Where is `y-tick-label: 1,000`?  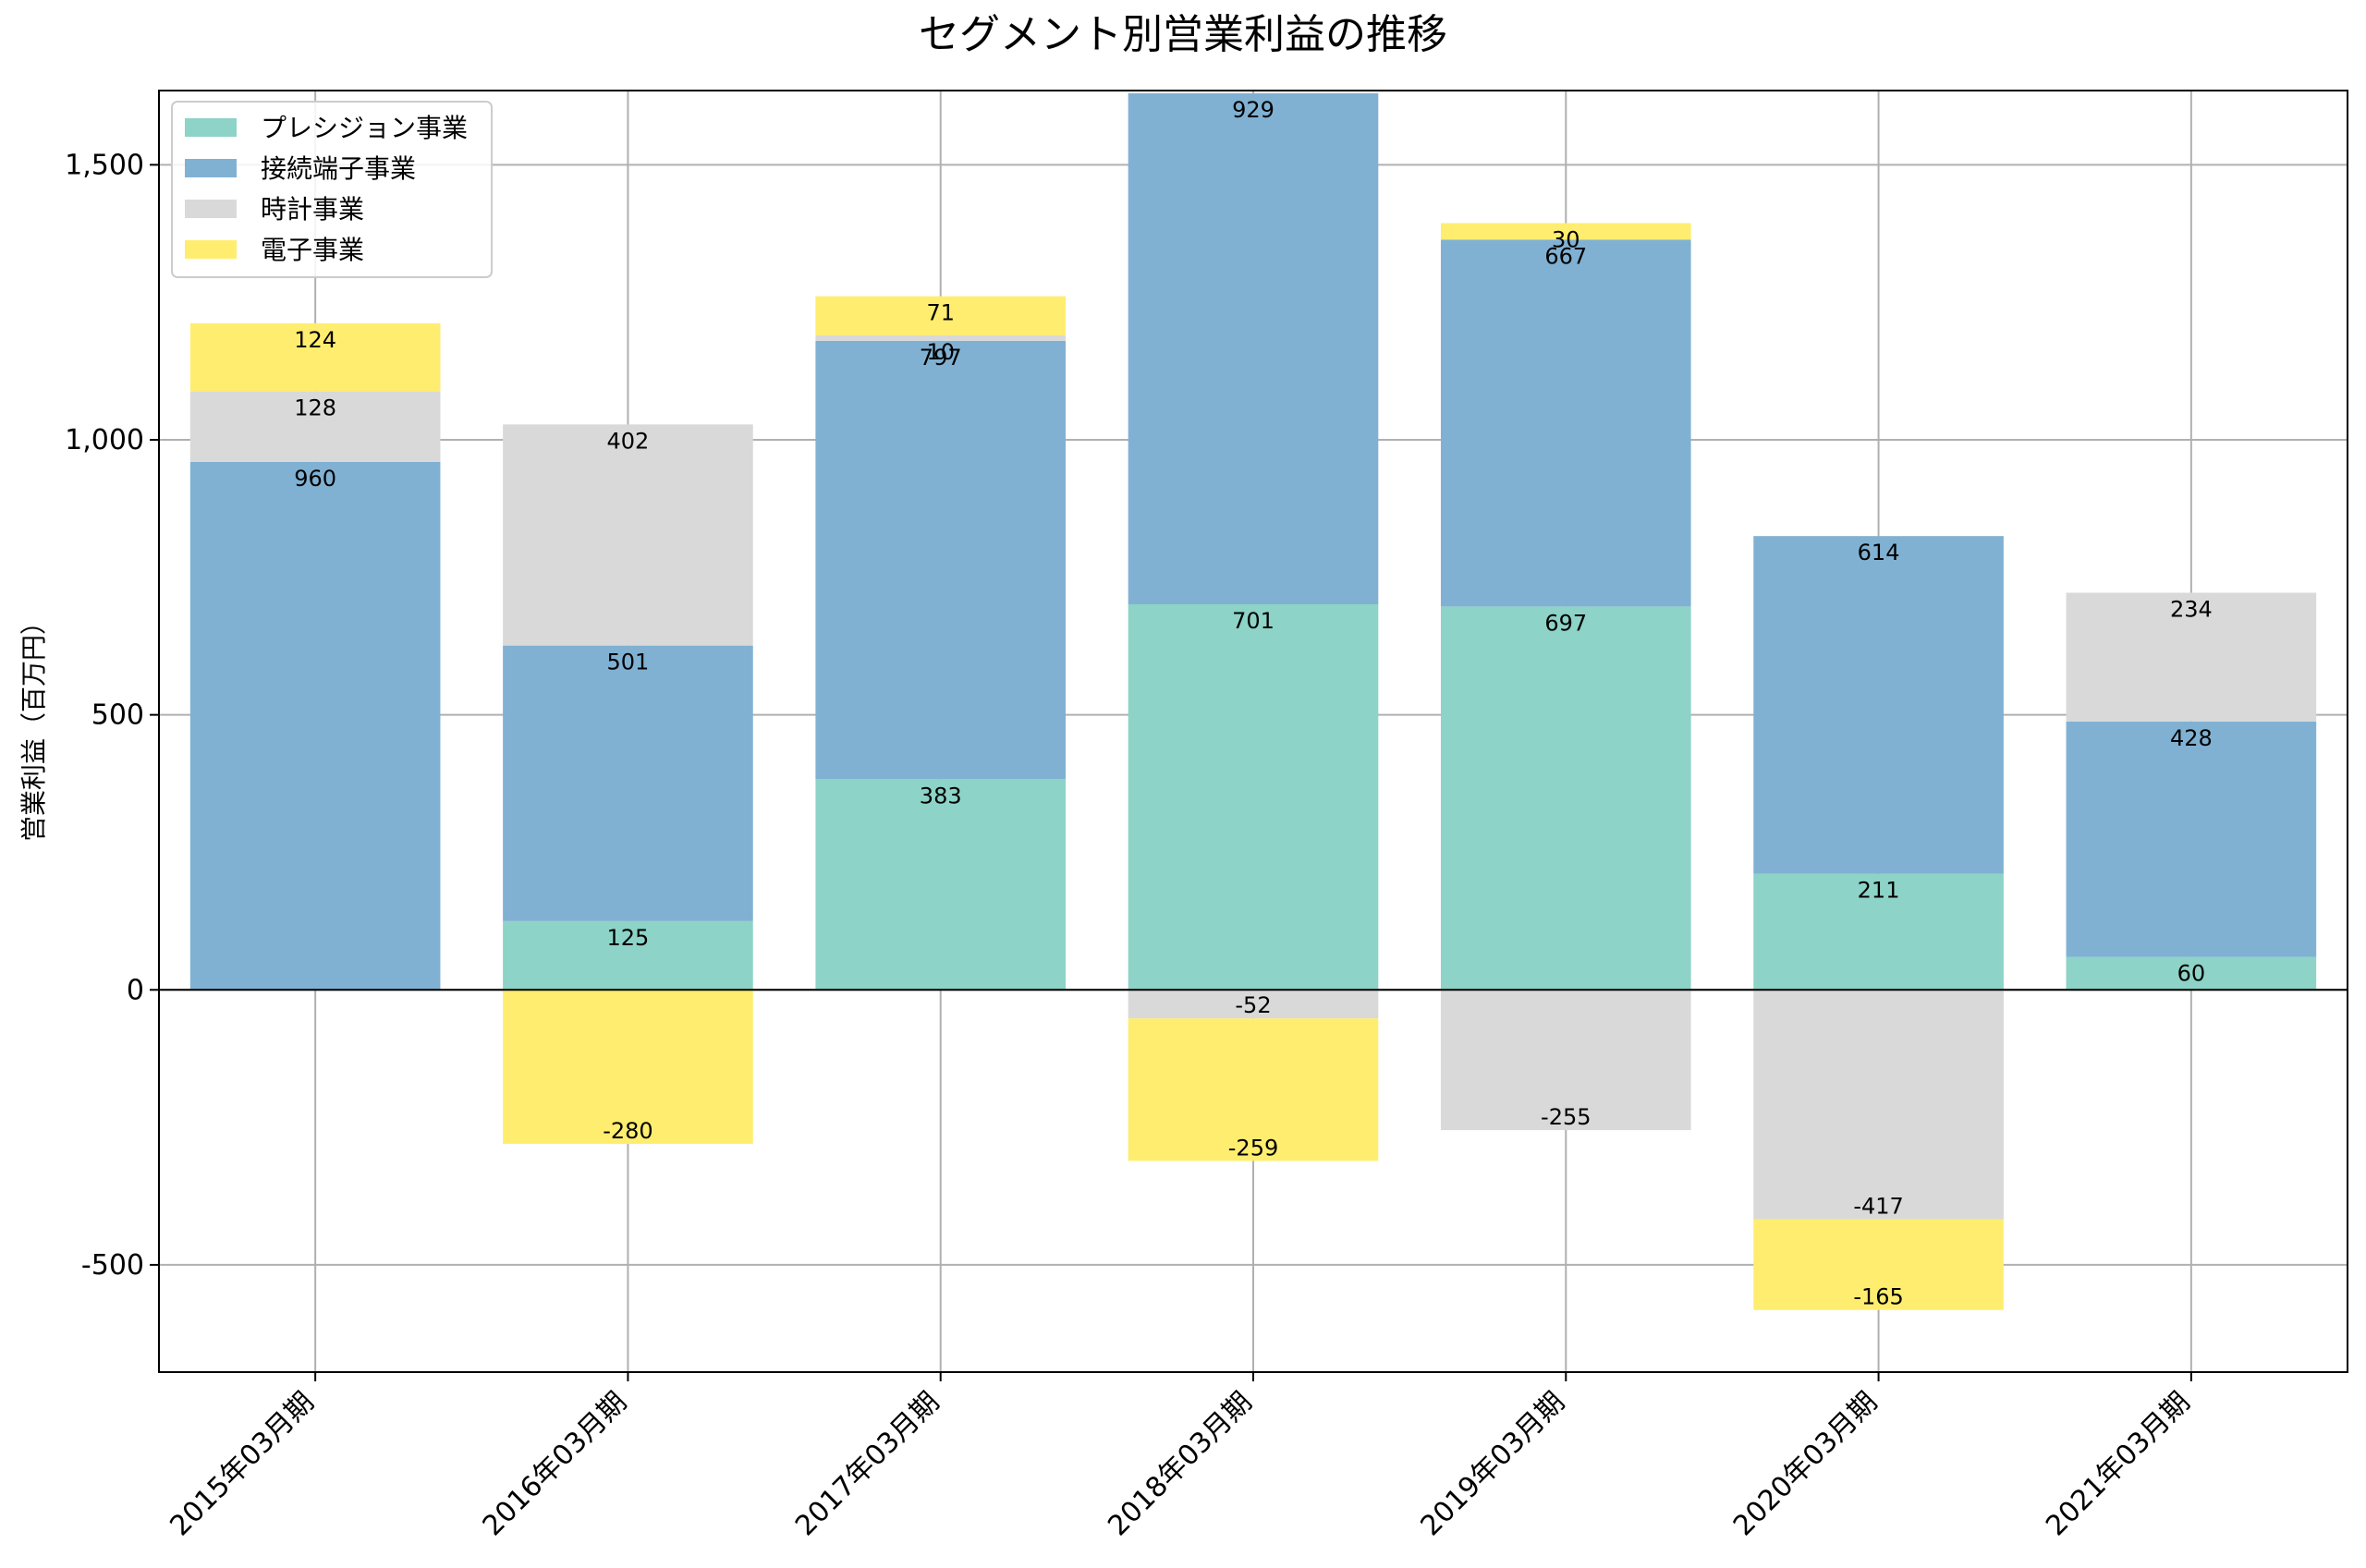
y-tick-label: 1,000 is located at coordinates (104, 440).